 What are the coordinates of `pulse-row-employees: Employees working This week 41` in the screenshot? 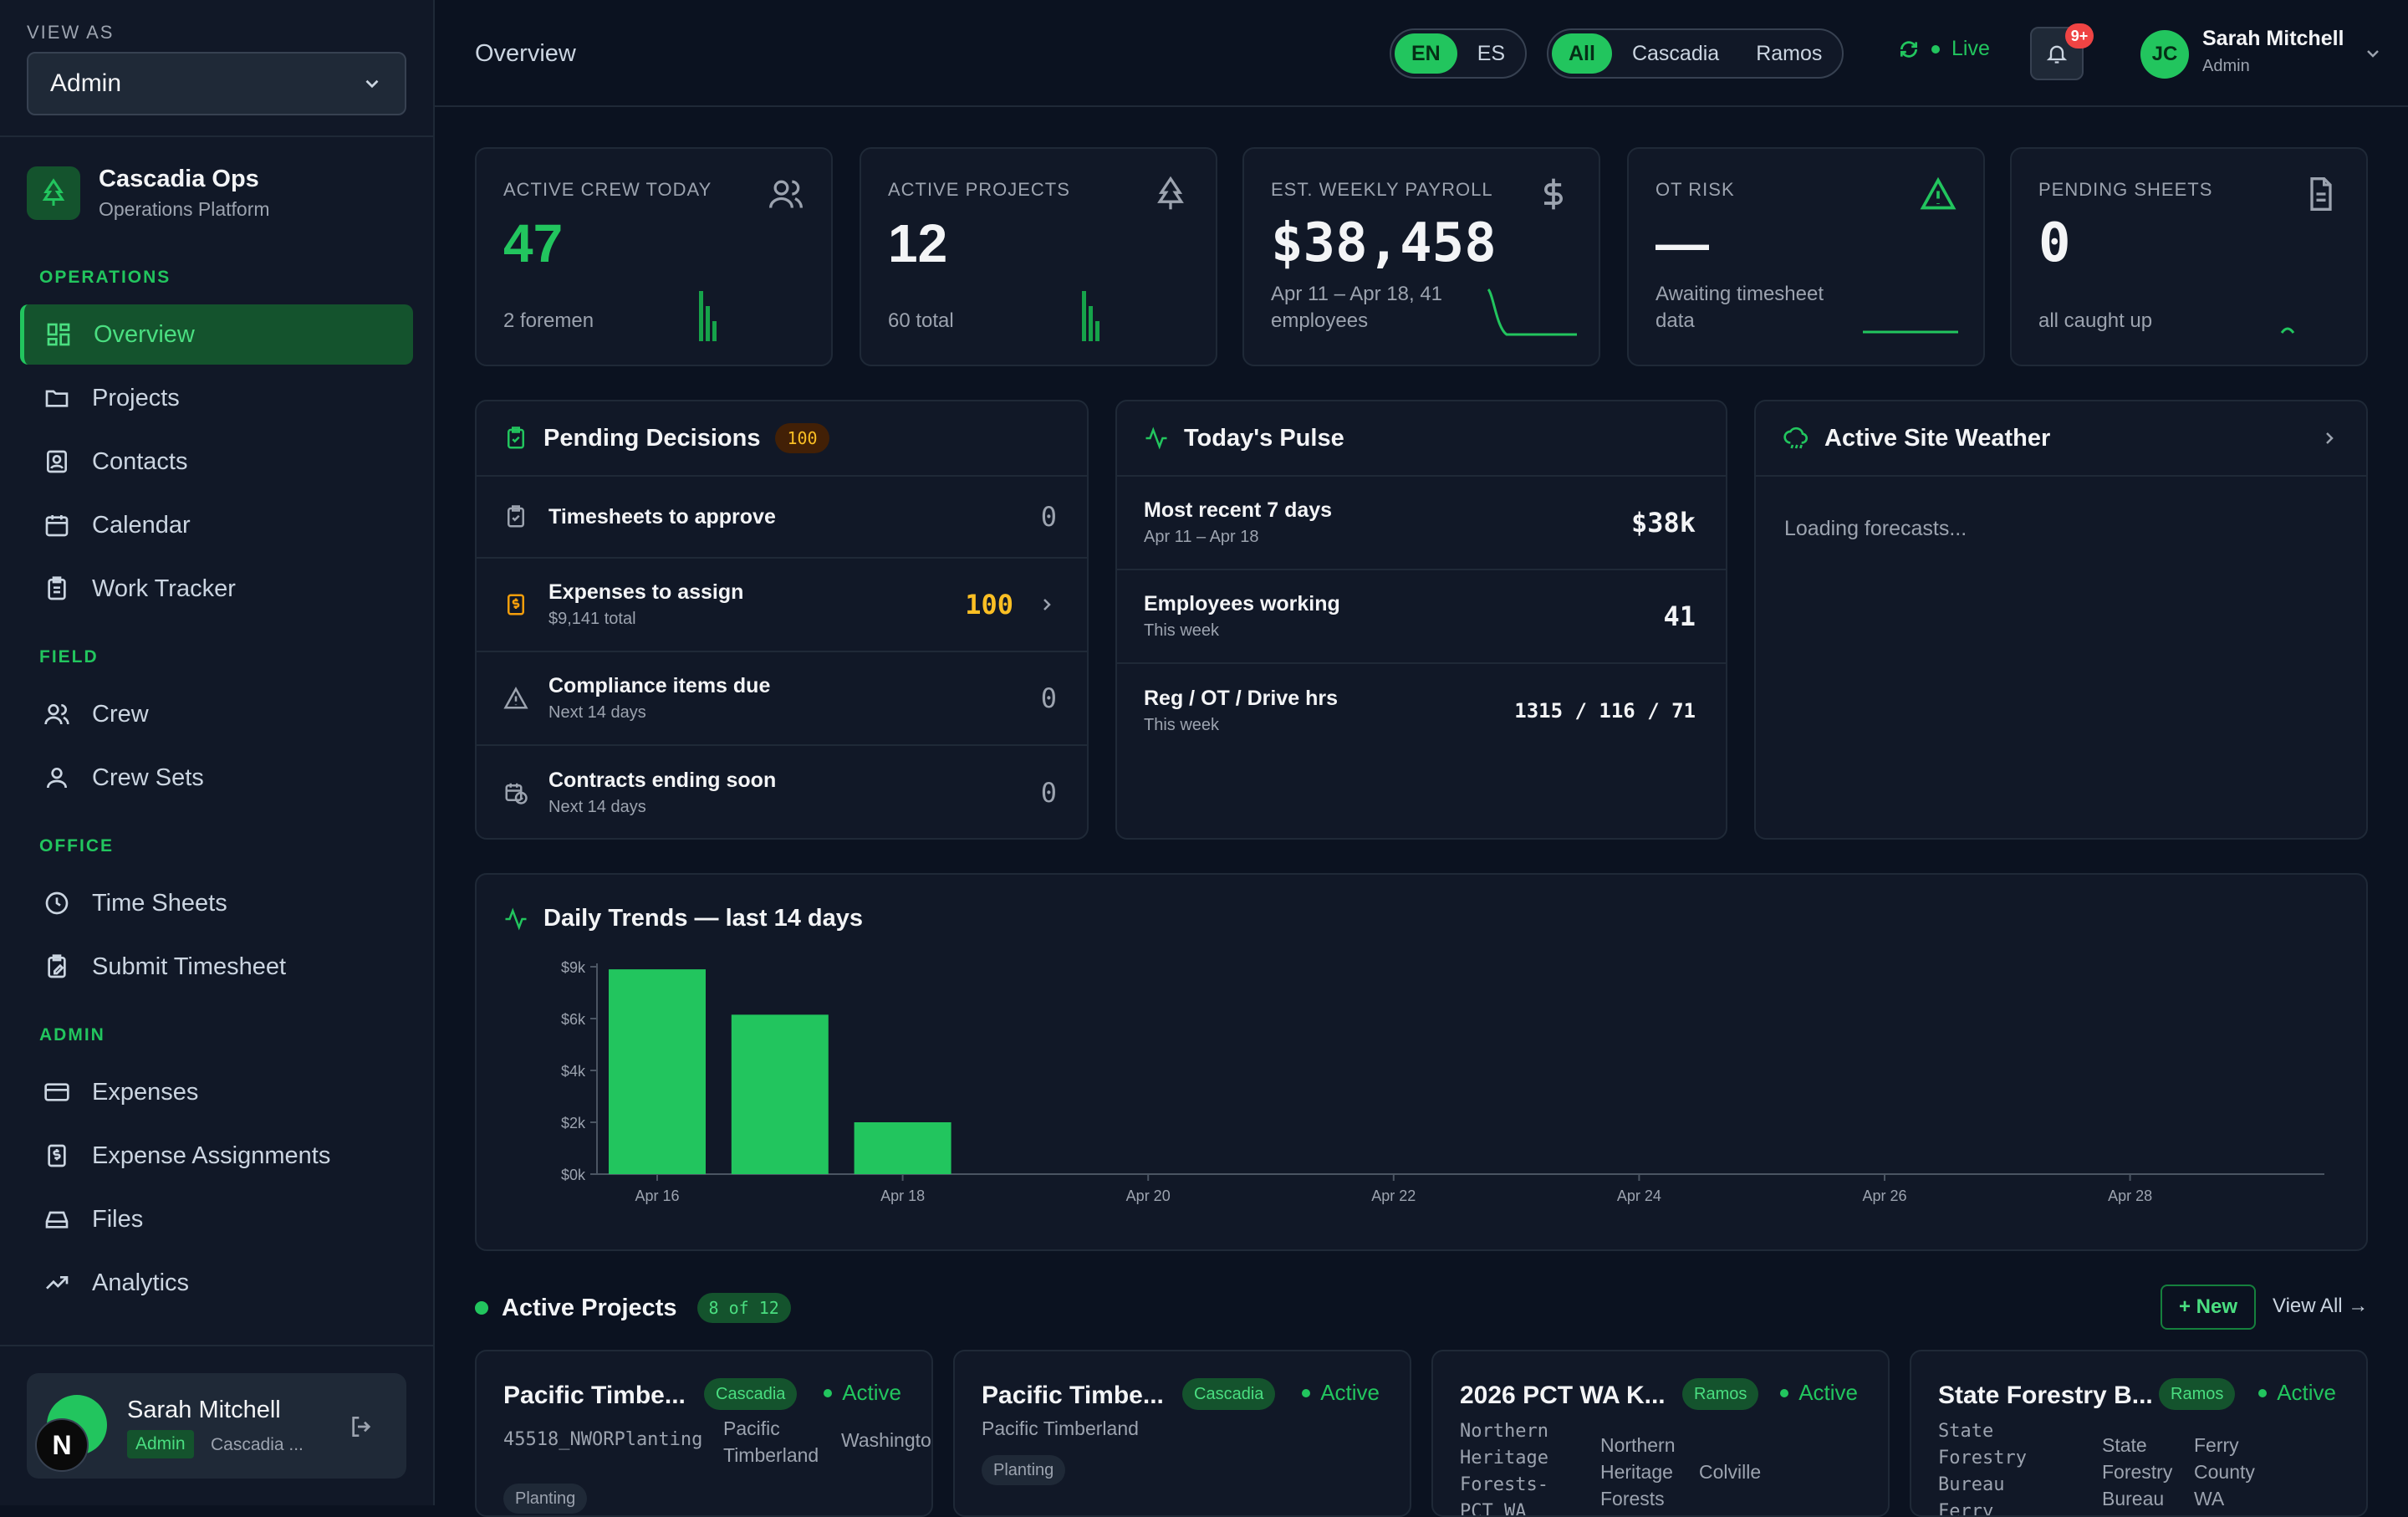 It's located at (1422, 617).